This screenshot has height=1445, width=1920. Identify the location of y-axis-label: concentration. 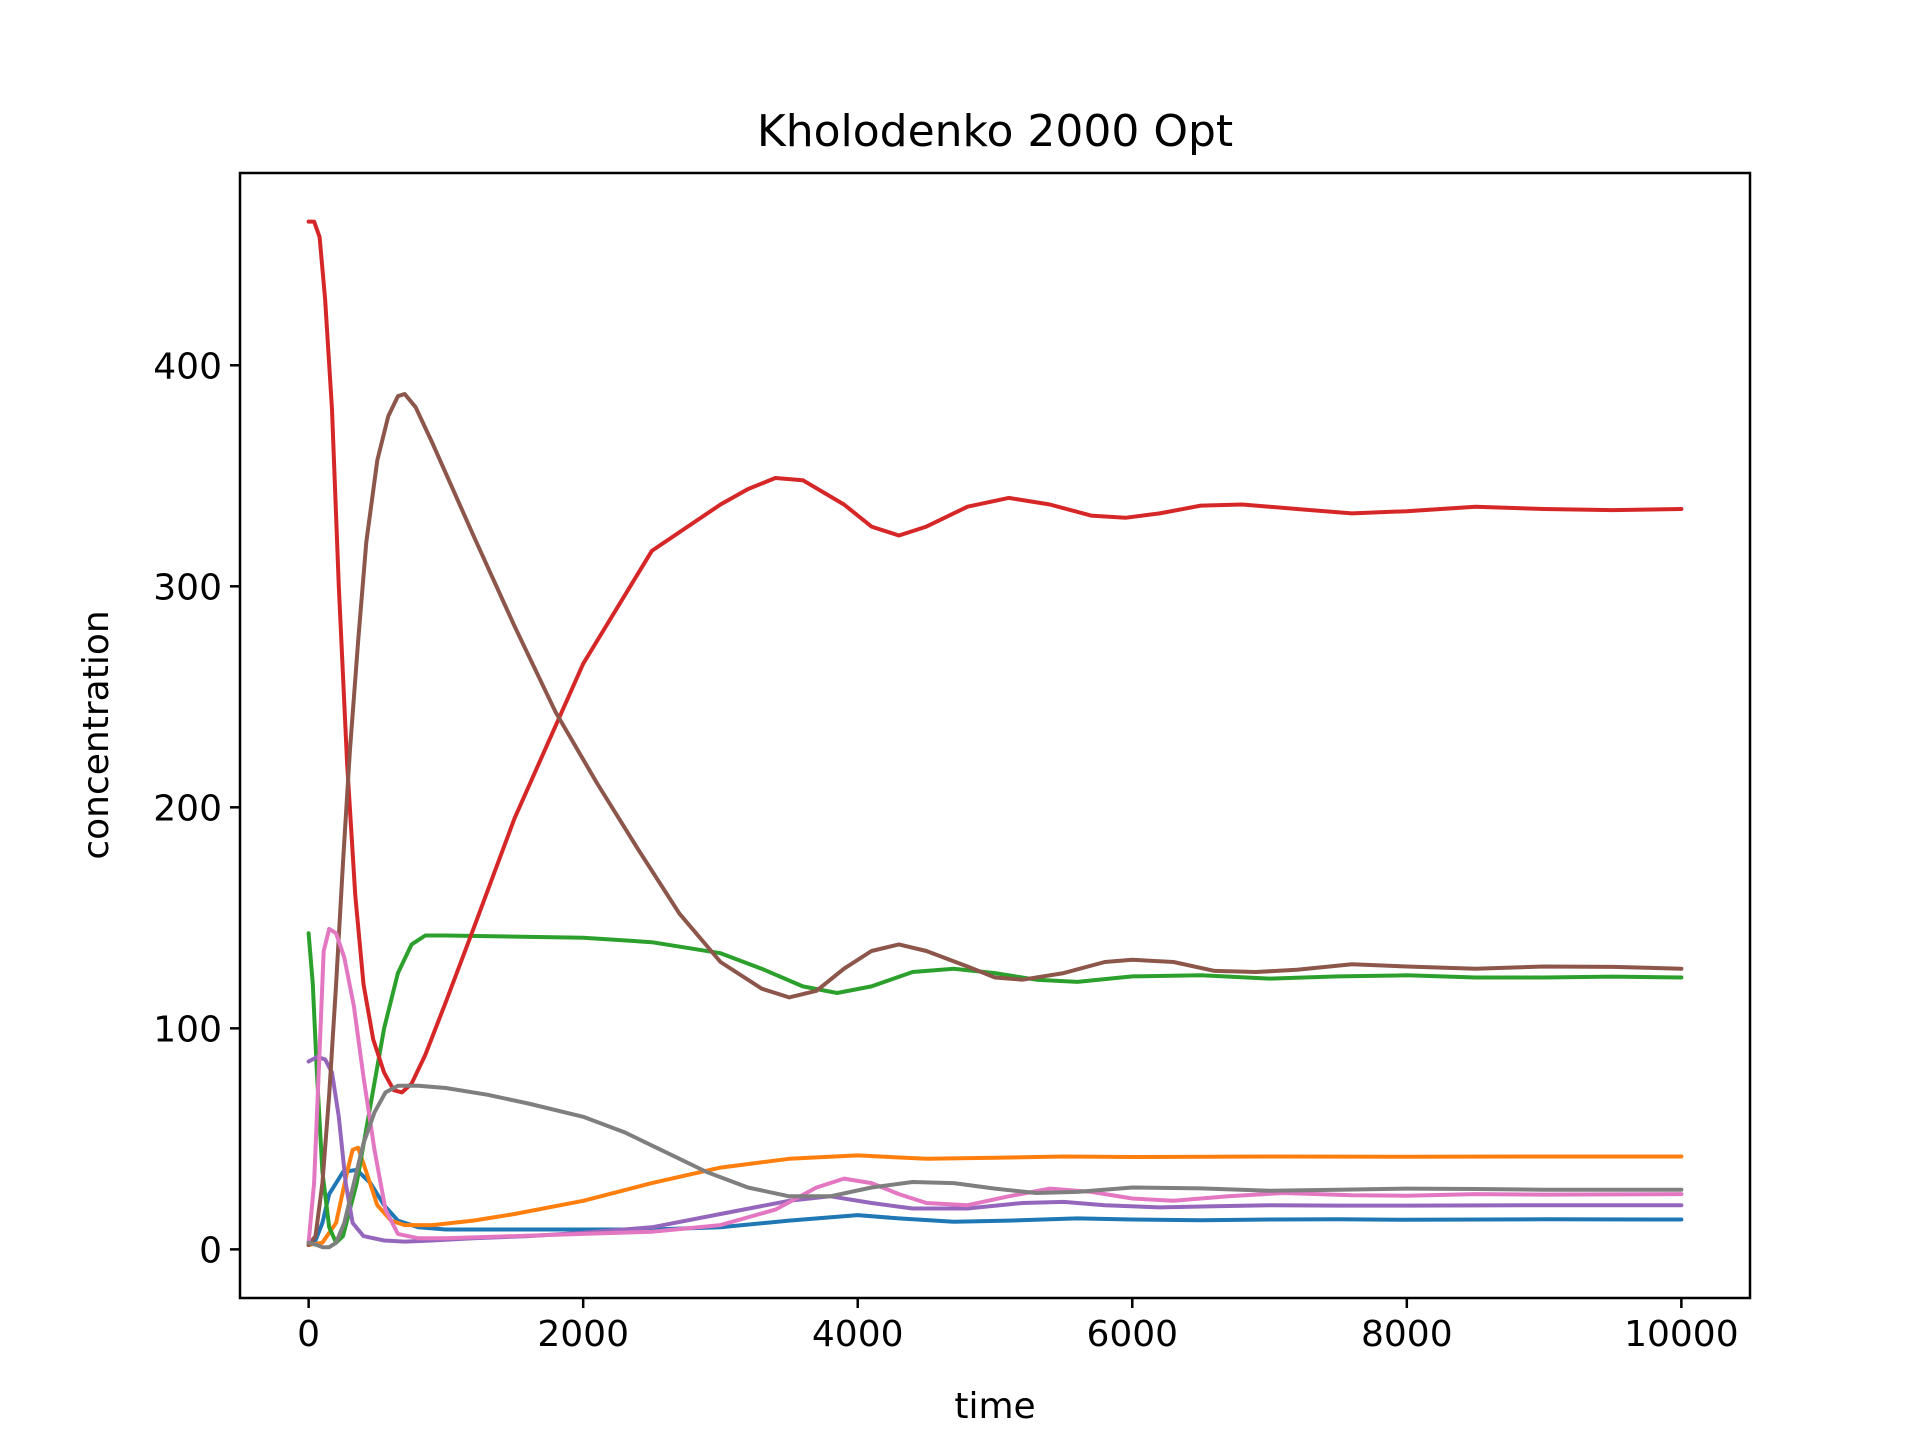
(96, 734).